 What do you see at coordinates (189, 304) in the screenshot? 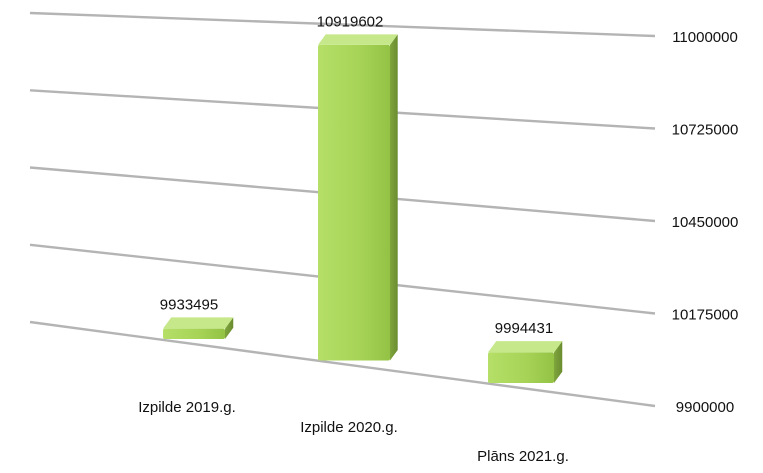
I see `data-label: 9933495` at bounding box center [189, 304].